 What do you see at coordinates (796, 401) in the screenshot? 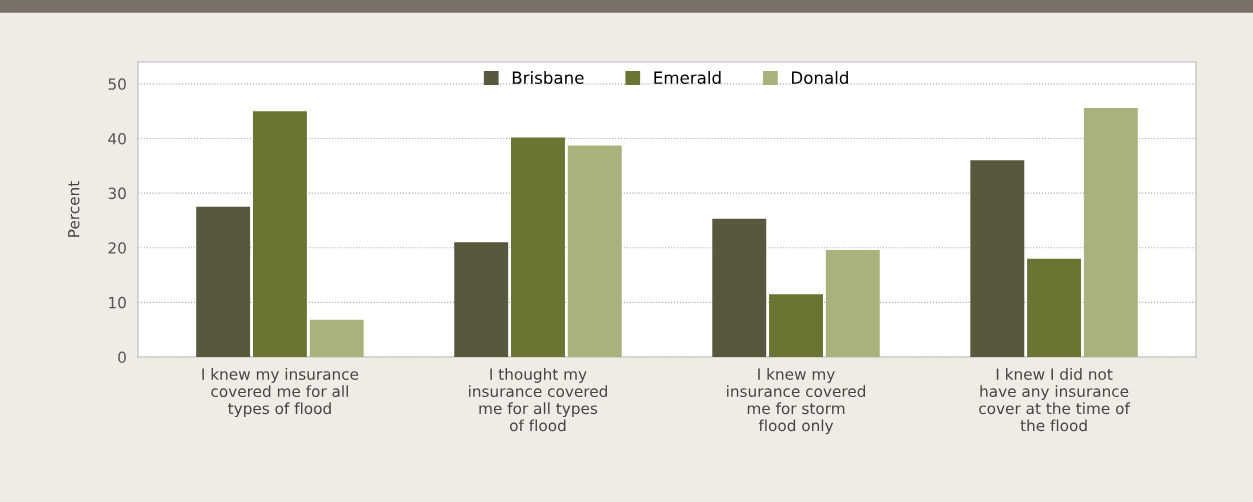
I see `x-tick-label: I knew my insurance covered me for storm flood only` at bounding box center [796, 401].